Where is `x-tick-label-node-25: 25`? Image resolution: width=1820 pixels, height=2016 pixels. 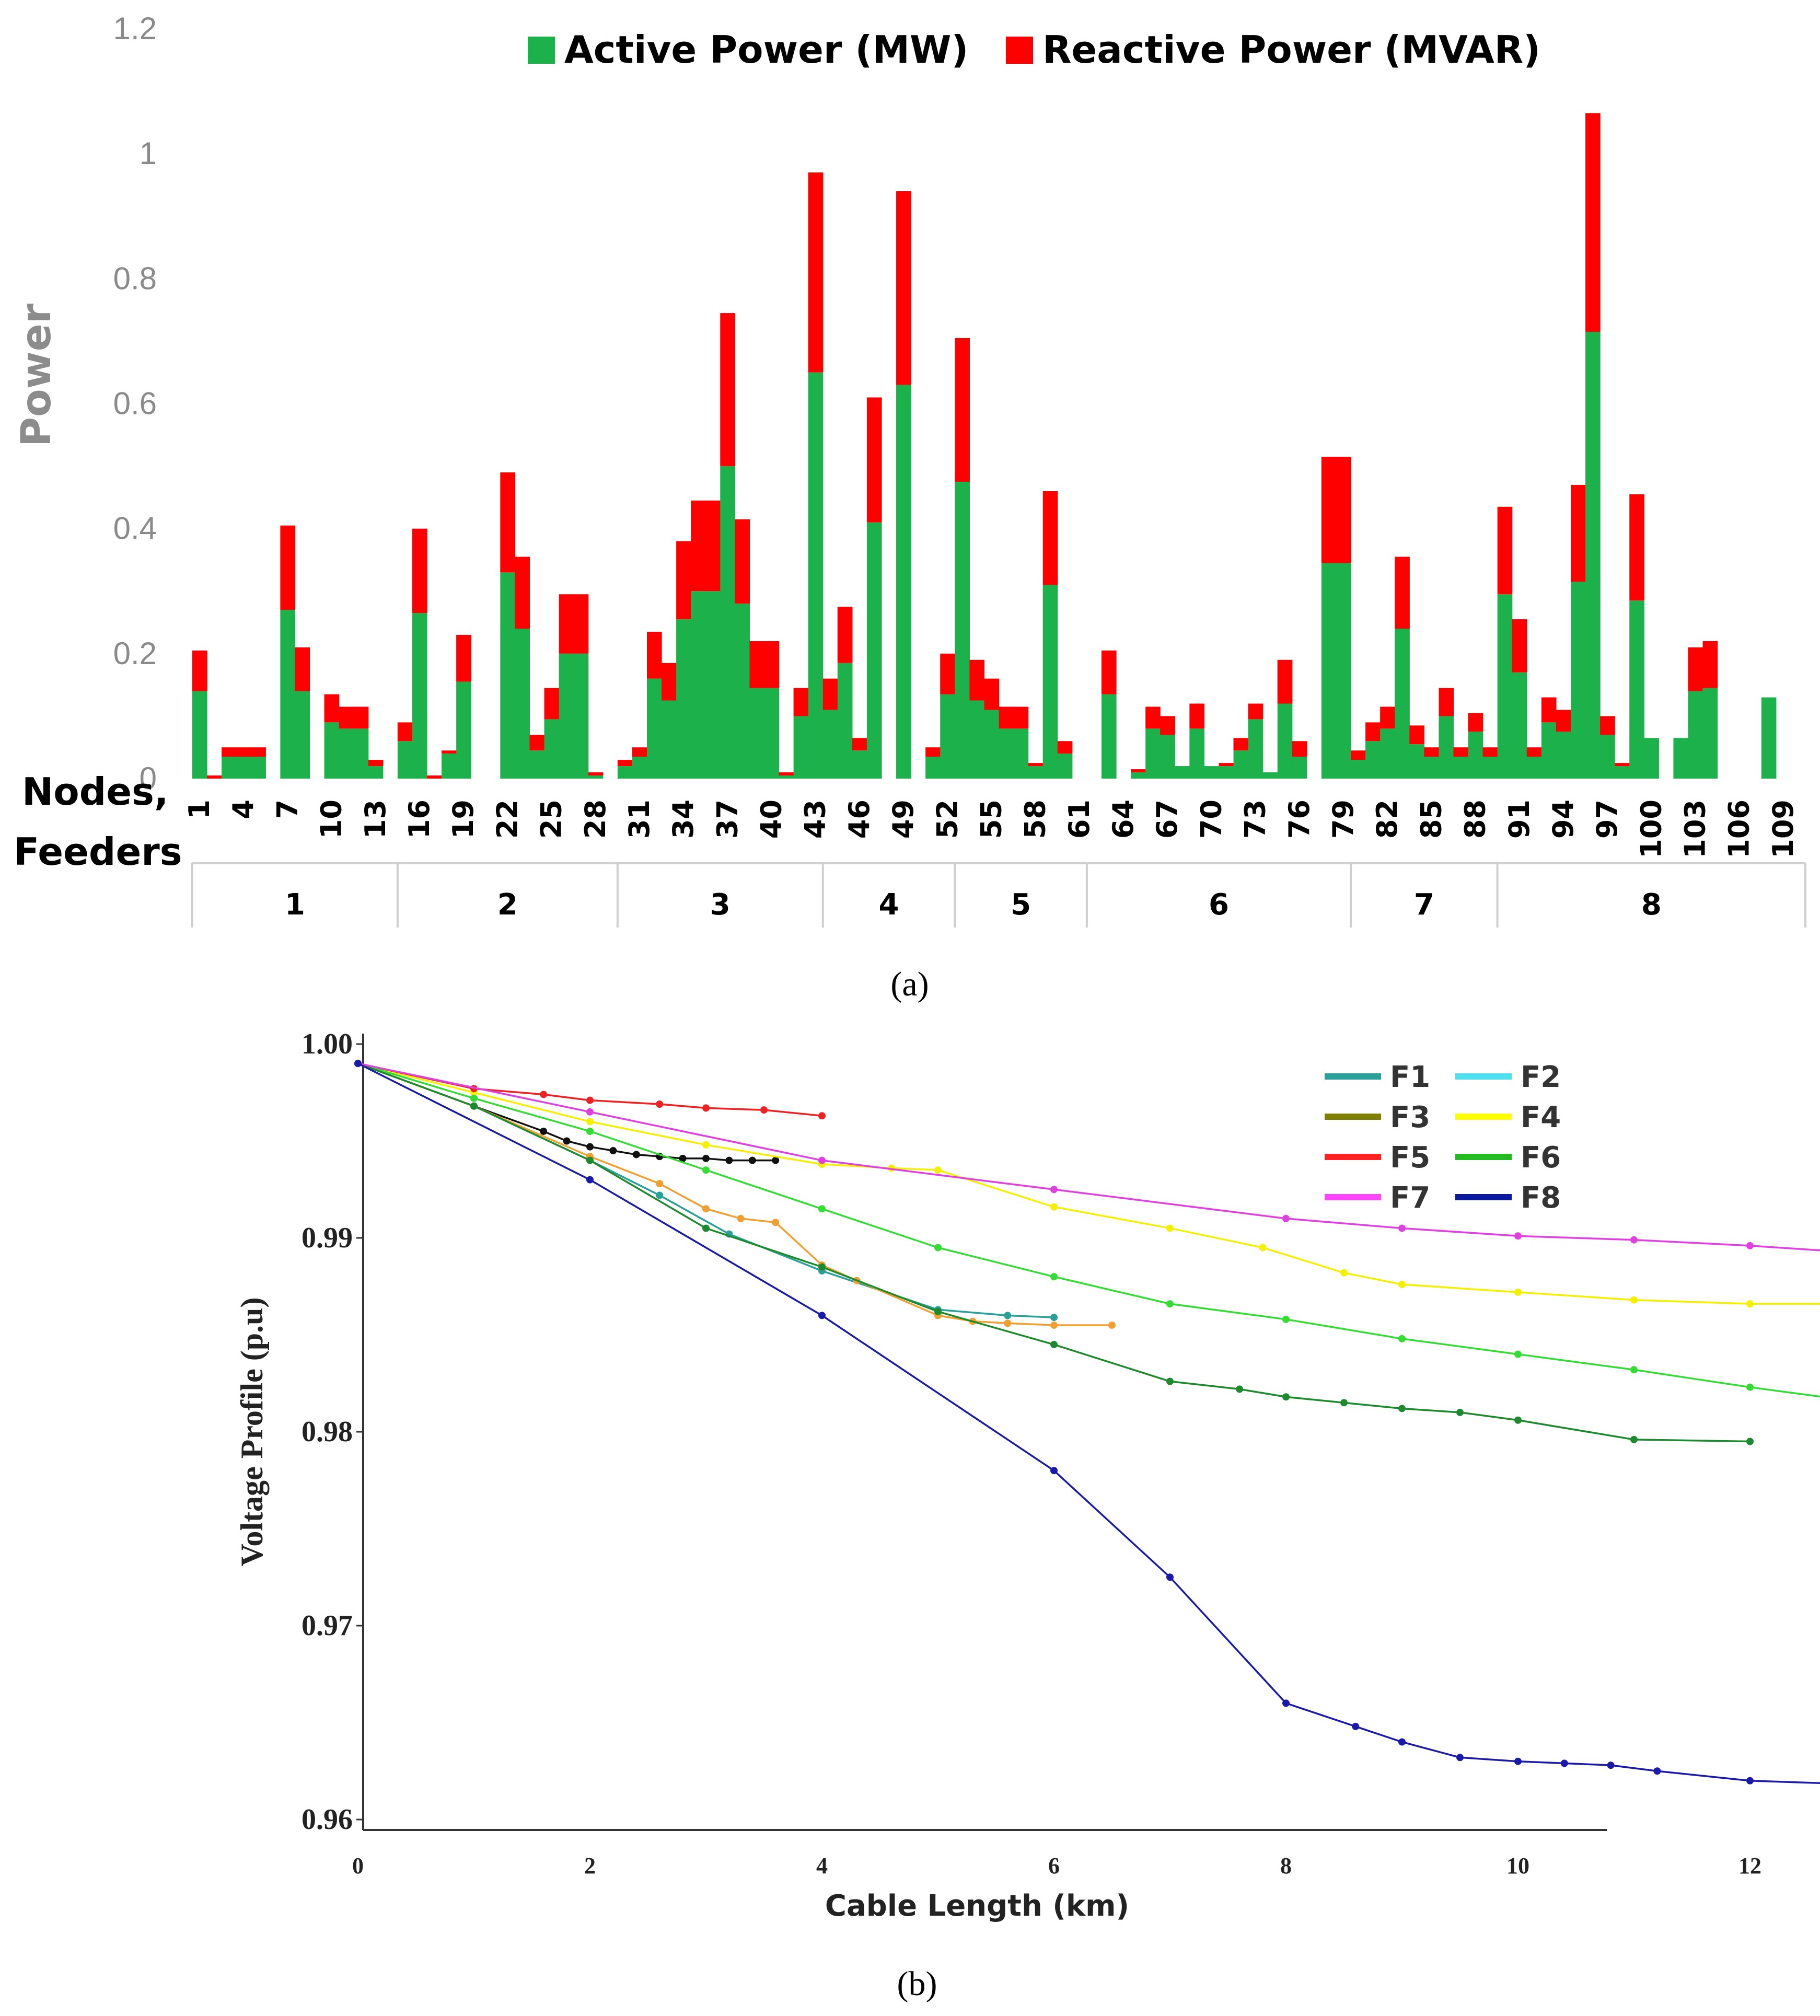
x-tick-label-node-25: 25 is located at coordinates (551, 820).